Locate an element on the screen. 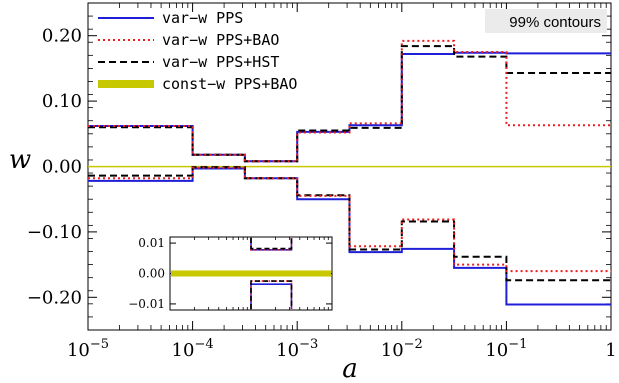 The image size is (619, 383). annotation-background is located at coordinates (546, 21).